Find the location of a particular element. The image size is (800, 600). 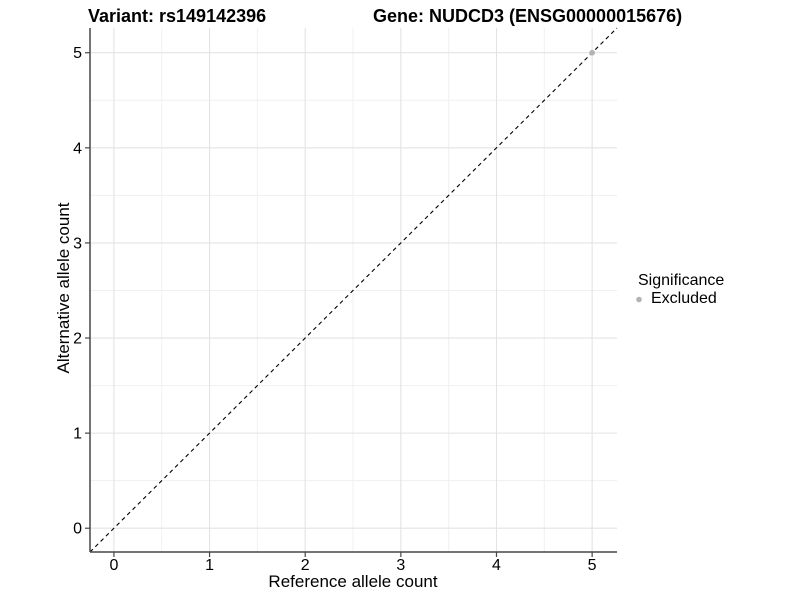

legend-item-excluded: Excluded is located at coordinates (678, 298).